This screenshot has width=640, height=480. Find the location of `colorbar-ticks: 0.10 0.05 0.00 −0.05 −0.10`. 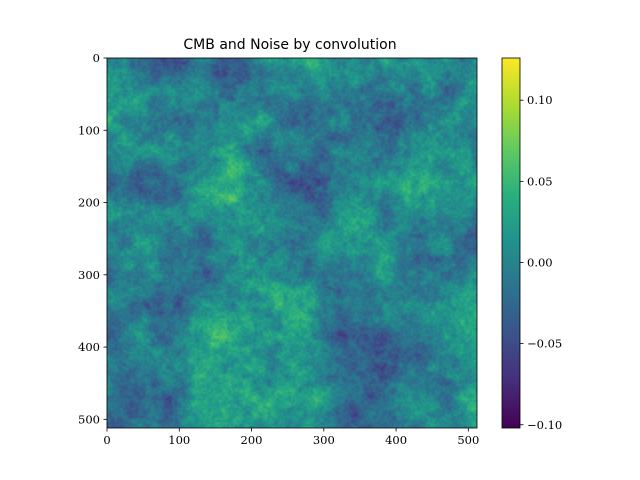

colorbar-ticks: 0.10 0.05 0.00 −0.05 −0.10 is located at coordinates (541, 262).